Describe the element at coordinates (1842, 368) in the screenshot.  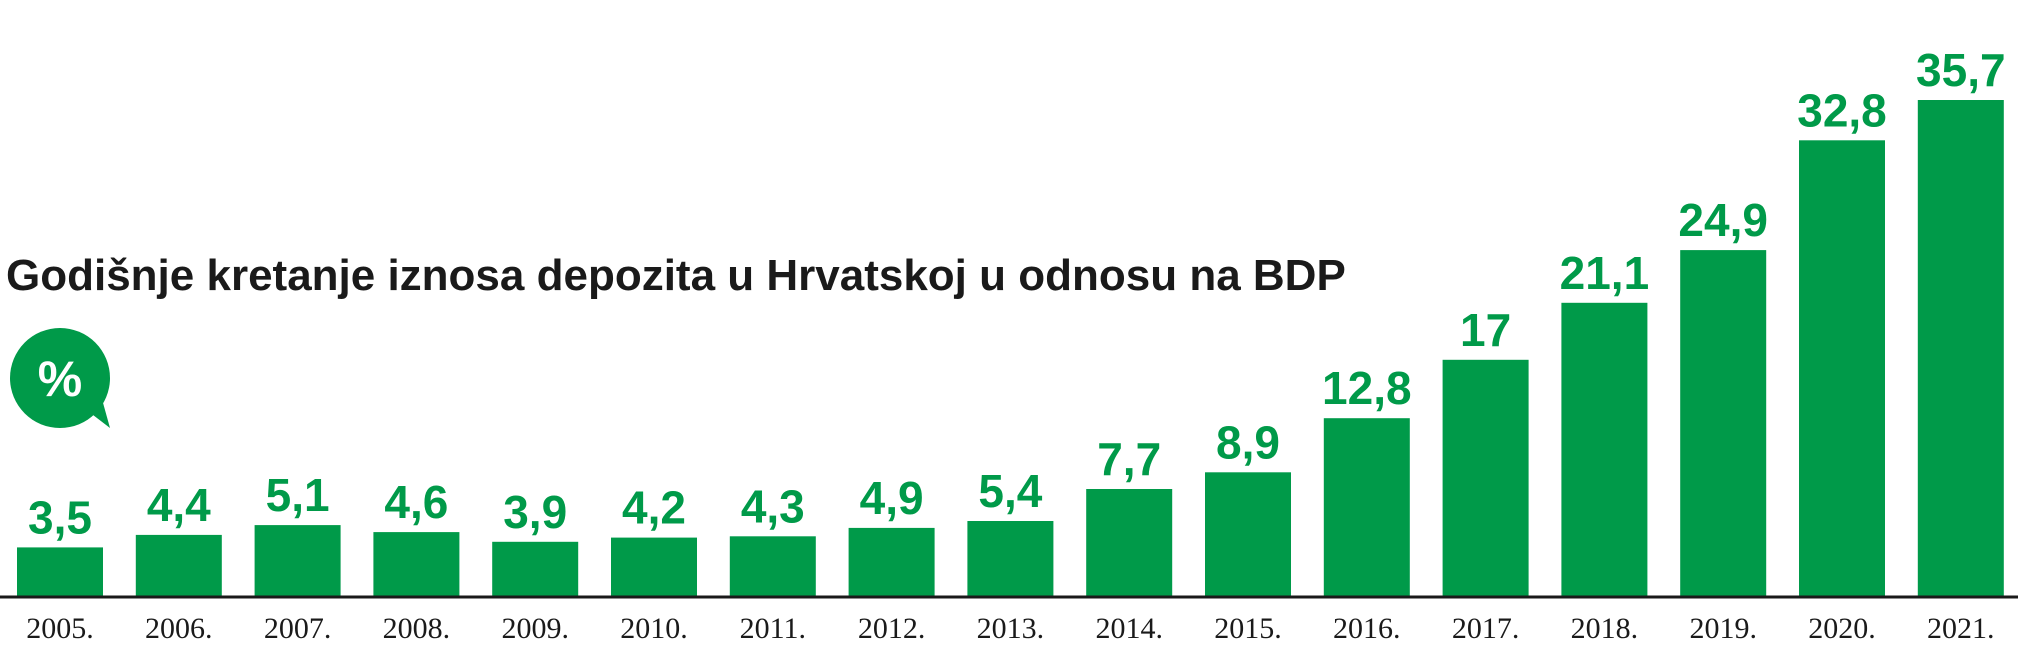
I see `bar-2020` at that location.